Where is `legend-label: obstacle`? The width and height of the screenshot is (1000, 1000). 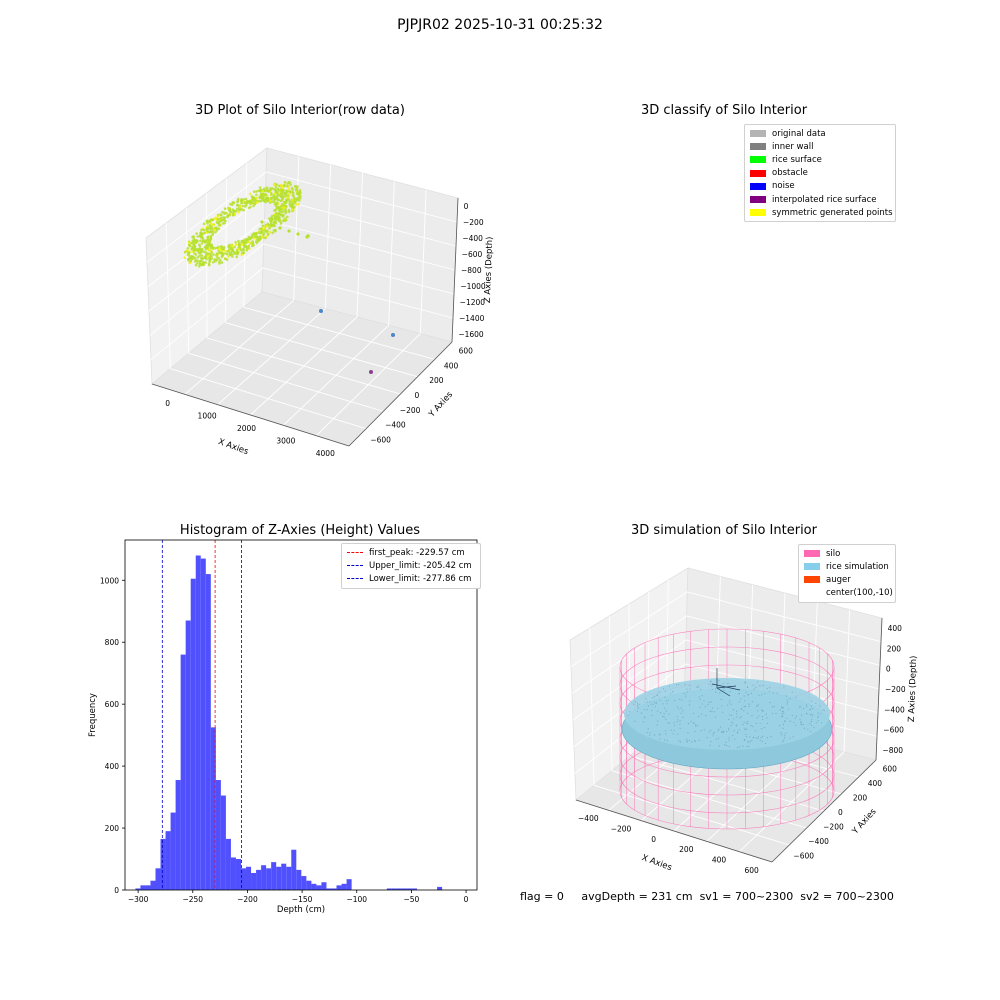 legend-label: obstacle is located at coordinates (790, 173).